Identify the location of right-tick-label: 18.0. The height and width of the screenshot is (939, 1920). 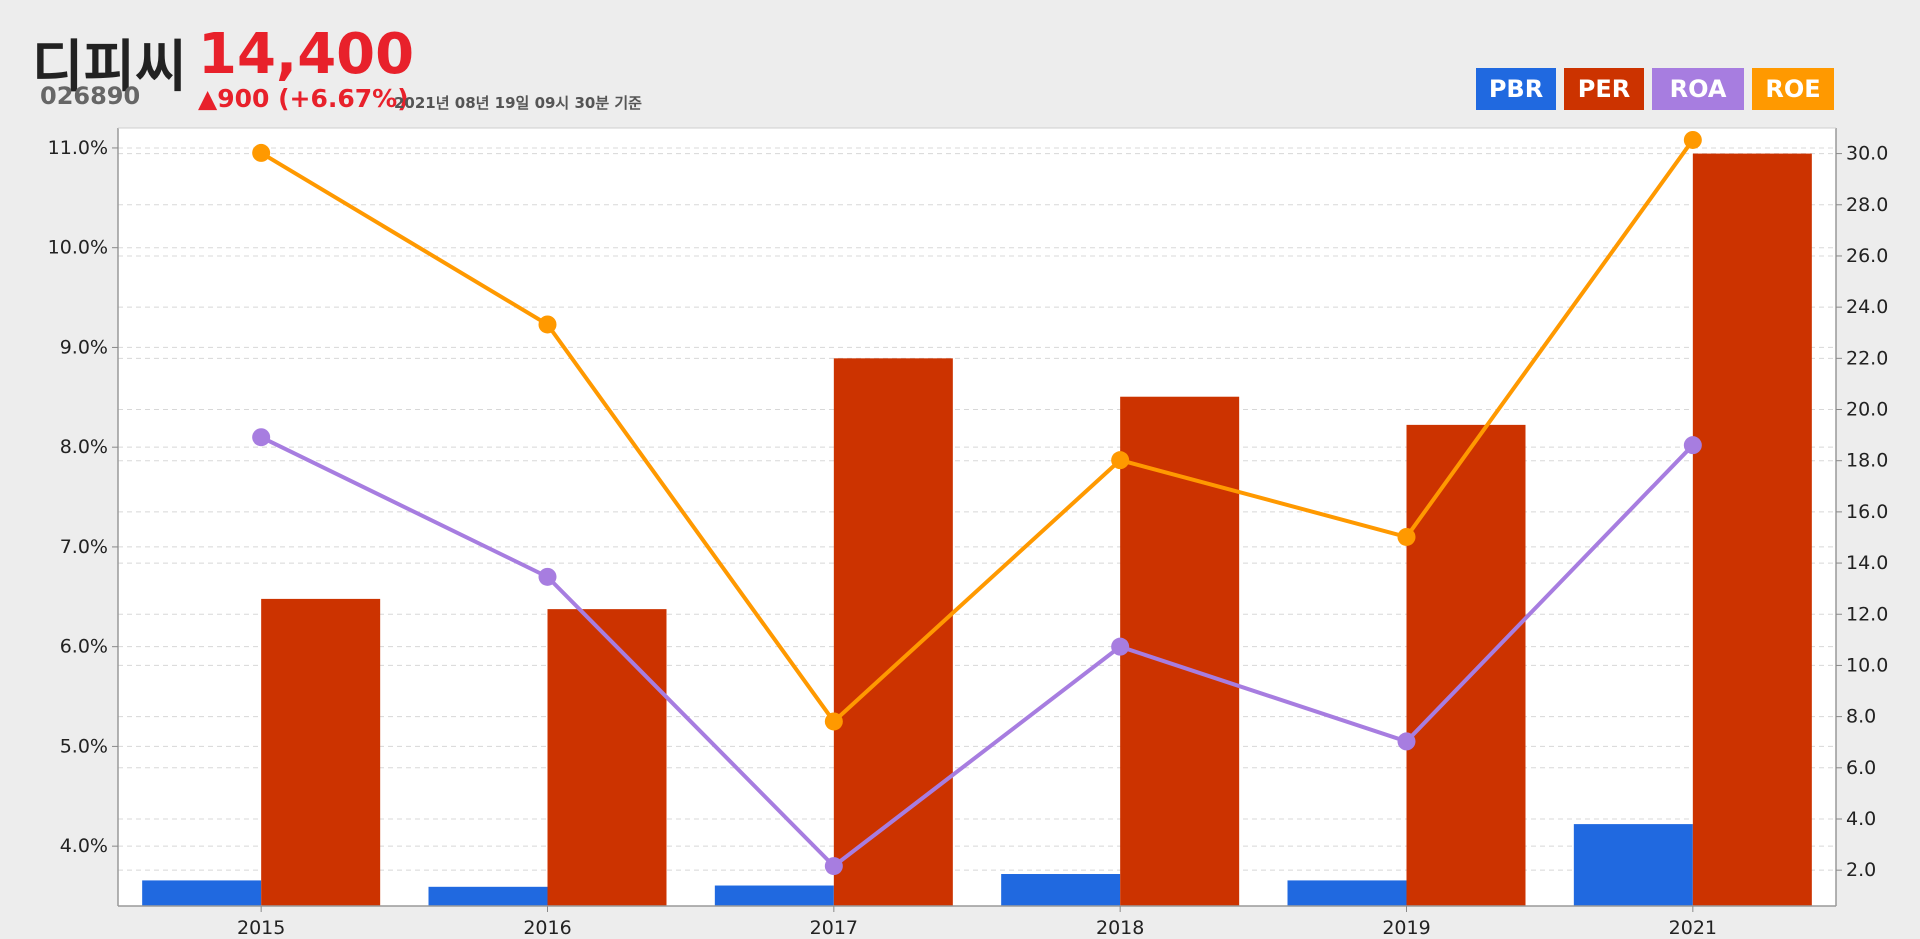
(1867, 461).